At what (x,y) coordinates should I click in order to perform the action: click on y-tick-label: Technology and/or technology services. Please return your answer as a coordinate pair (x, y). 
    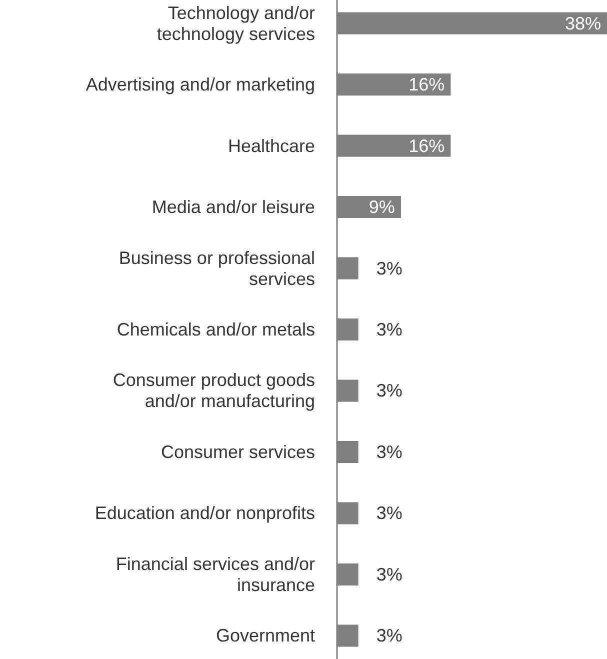
    Looking at the image, I should click on (235, 23).